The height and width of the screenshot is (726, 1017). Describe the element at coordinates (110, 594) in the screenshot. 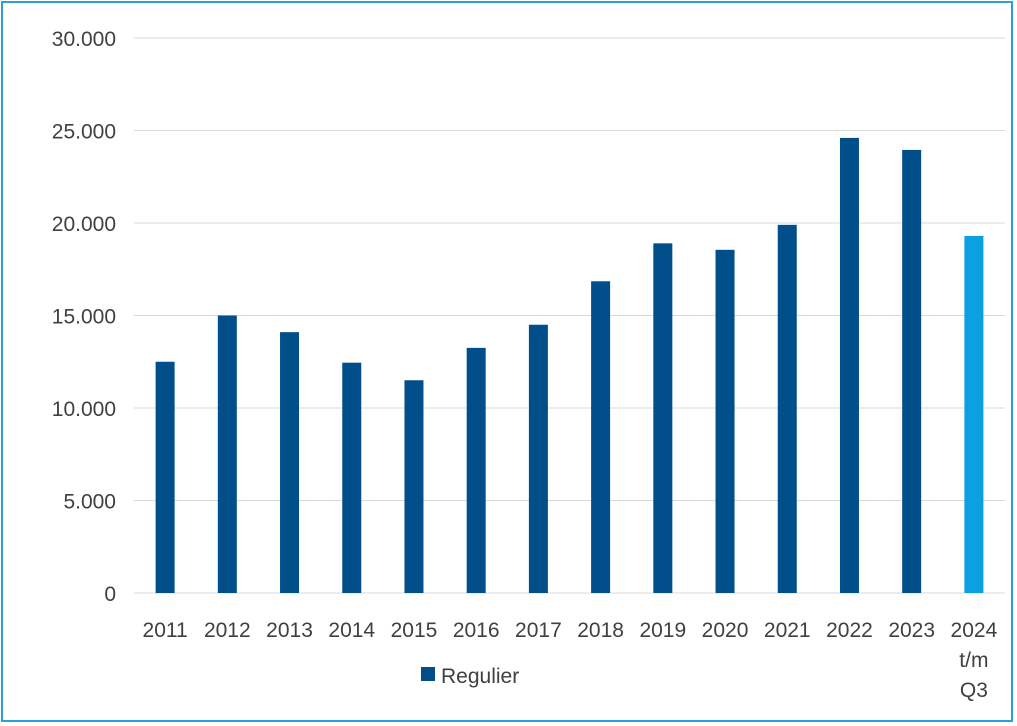

I see `y-tick-label: 0` at that location.